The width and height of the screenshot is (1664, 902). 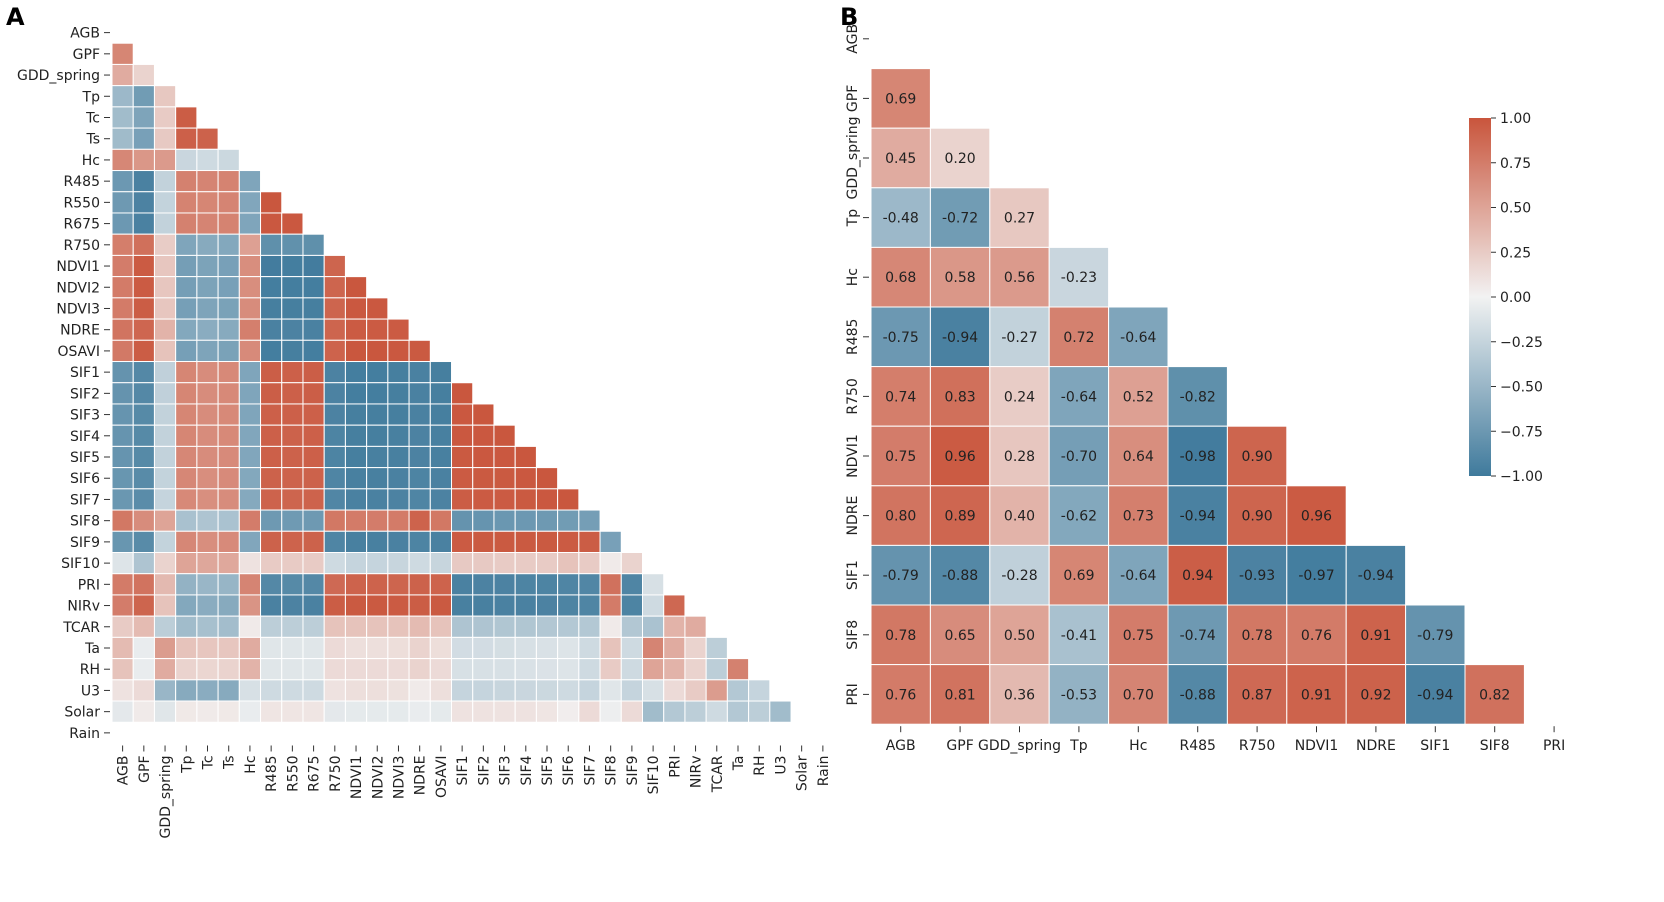 What do you see at coordinates (1198, 397) in the screenshot?
I see `cell-value-R750-R485: -0.82` at bounding box center [1198, 397].